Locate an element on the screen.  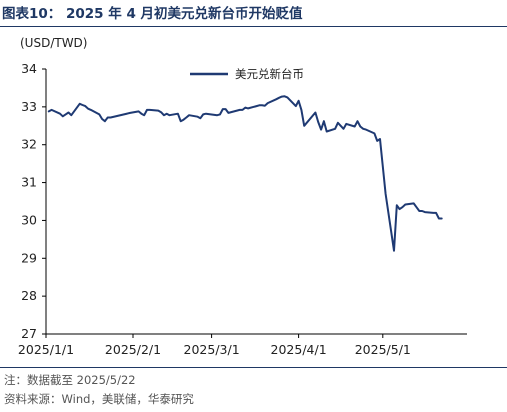
x-tick-label: 2025/4/1 is located at coordinates (299, 349).